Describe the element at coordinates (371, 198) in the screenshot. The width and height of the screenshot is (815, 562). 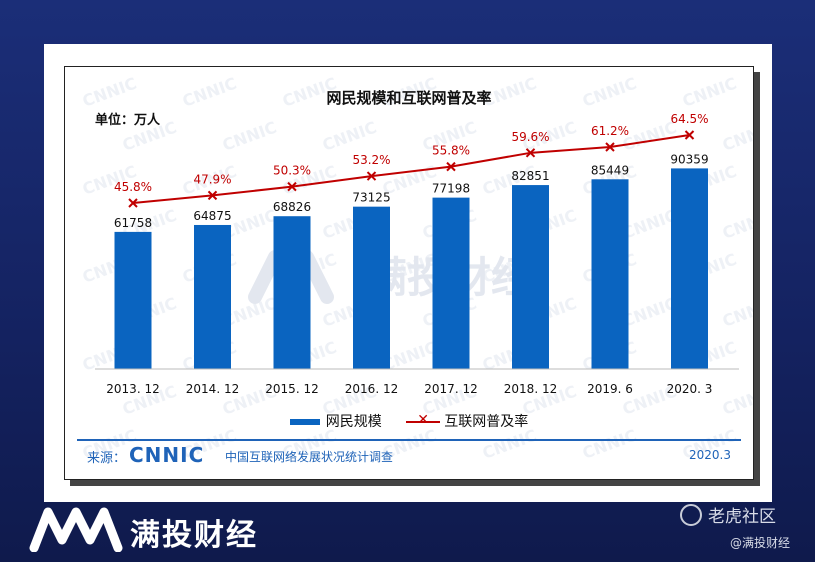
I see `bar-value-label: 73125` at that location.